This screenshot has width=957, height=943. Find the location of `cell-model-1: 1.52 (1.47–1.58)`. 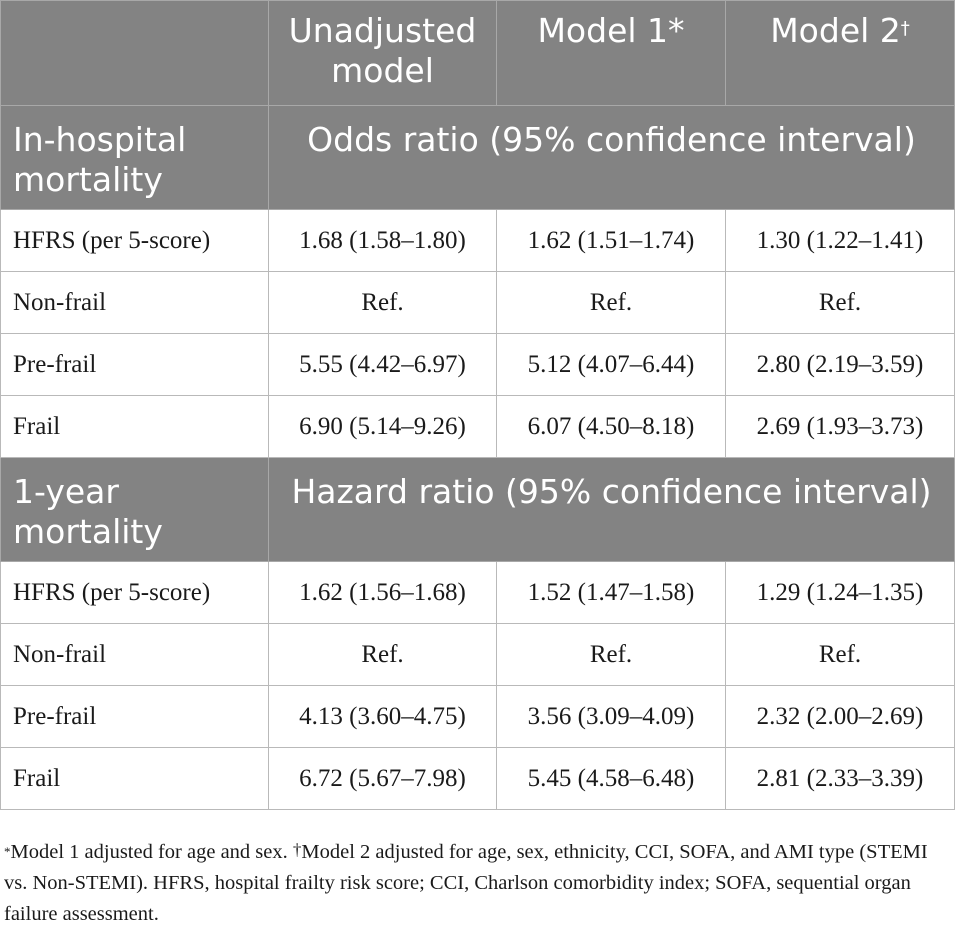

cell-model-1: 1.52 (1.47–1.58) is located at coordinates (611, 592).